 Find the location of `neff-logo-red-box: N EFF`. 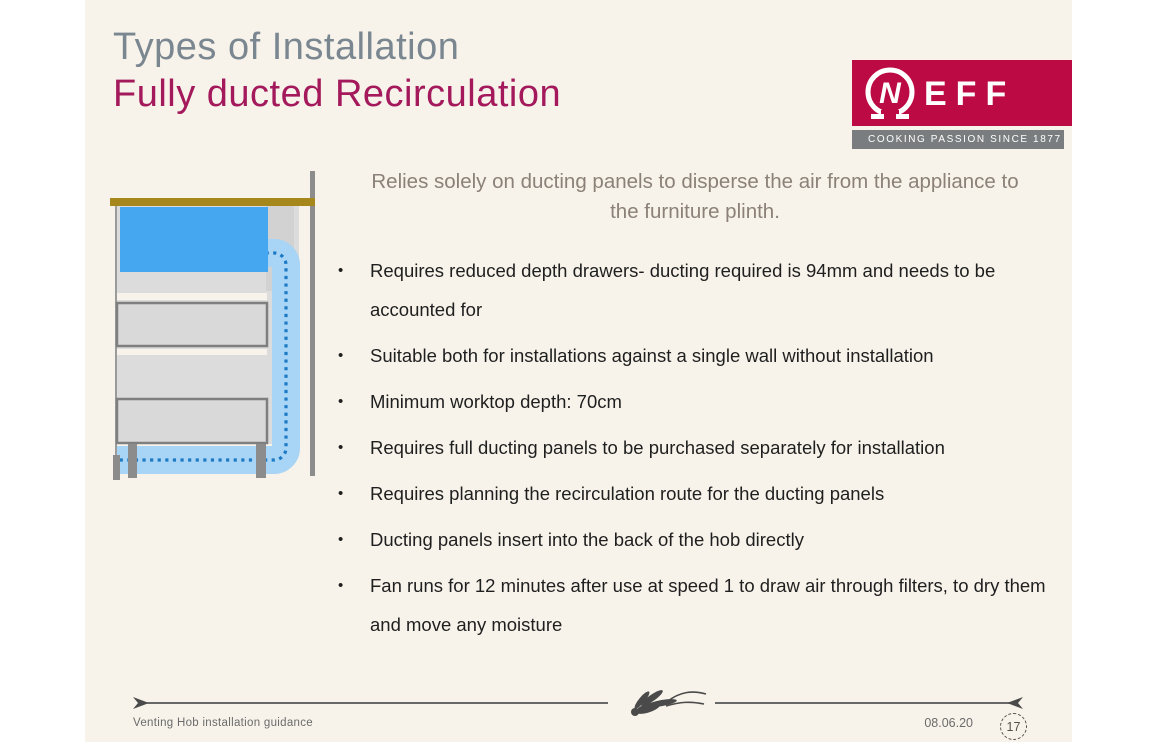

neff-logo-red-box: N EFF is located at coordinates (962, 93).